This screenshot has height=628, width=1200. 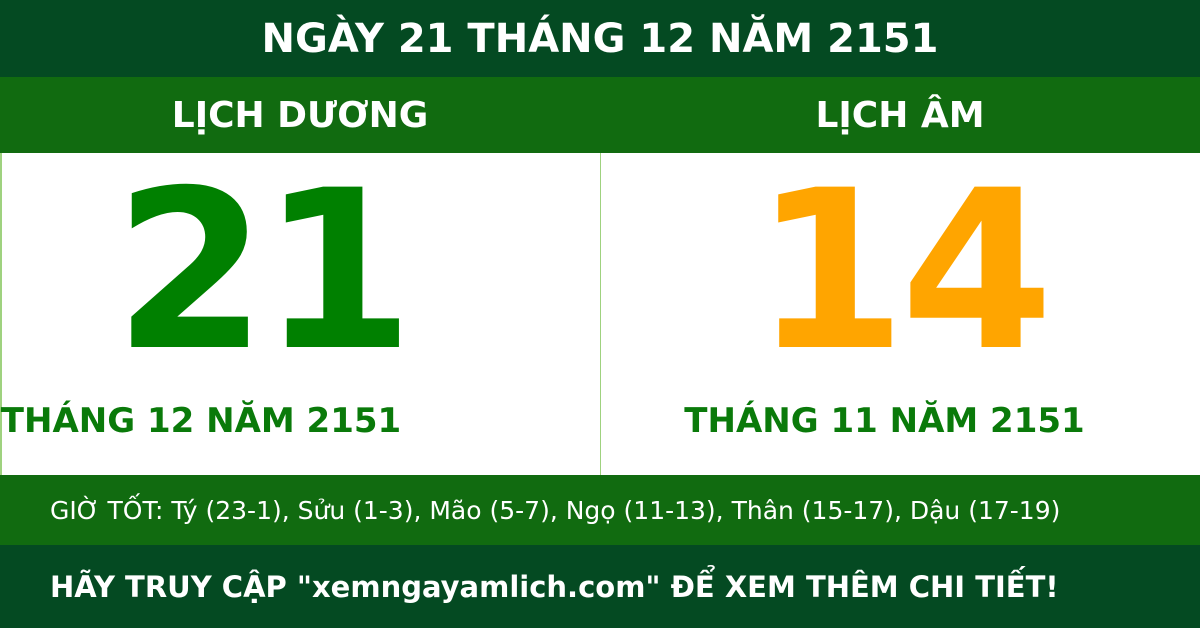 What do you see at coordinates (600, 38) in the screenshot?
I see `page-title: NGÀY 21 THÁNG 12 NĂM 2151` at bounding box center [600, 38].